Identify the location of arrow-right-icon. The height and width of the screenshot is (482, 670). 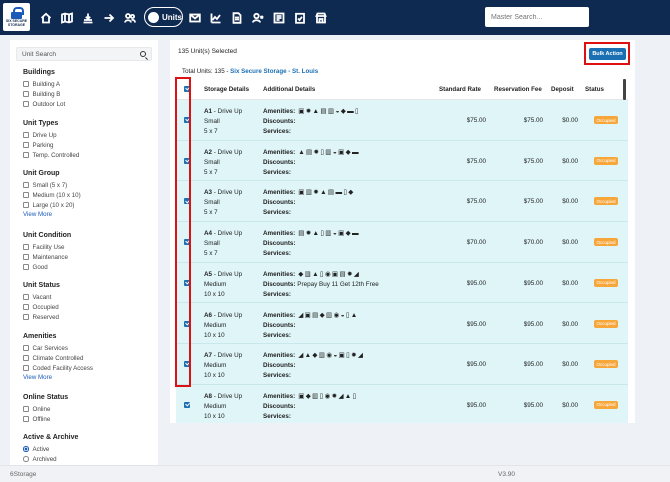
(109, 17).